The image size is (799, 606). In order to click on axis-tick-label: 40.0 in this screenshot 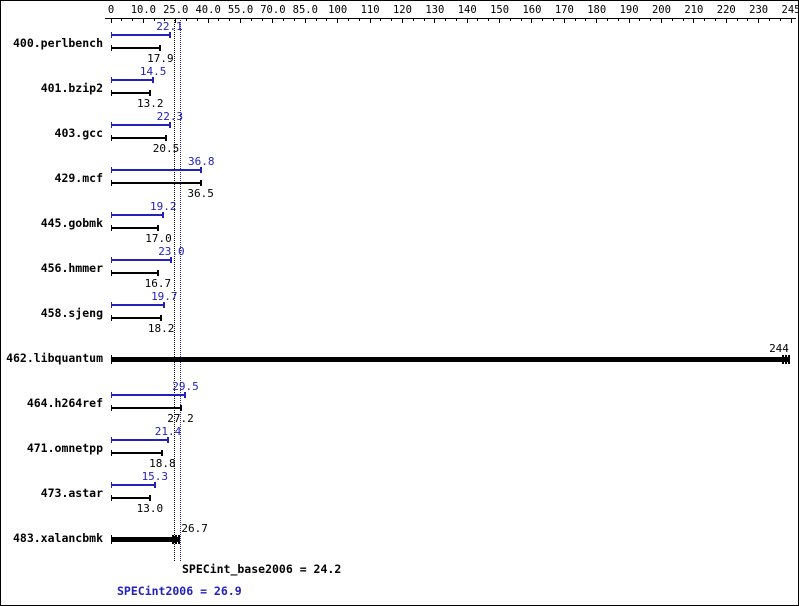, I will do `click(208, 10)`.